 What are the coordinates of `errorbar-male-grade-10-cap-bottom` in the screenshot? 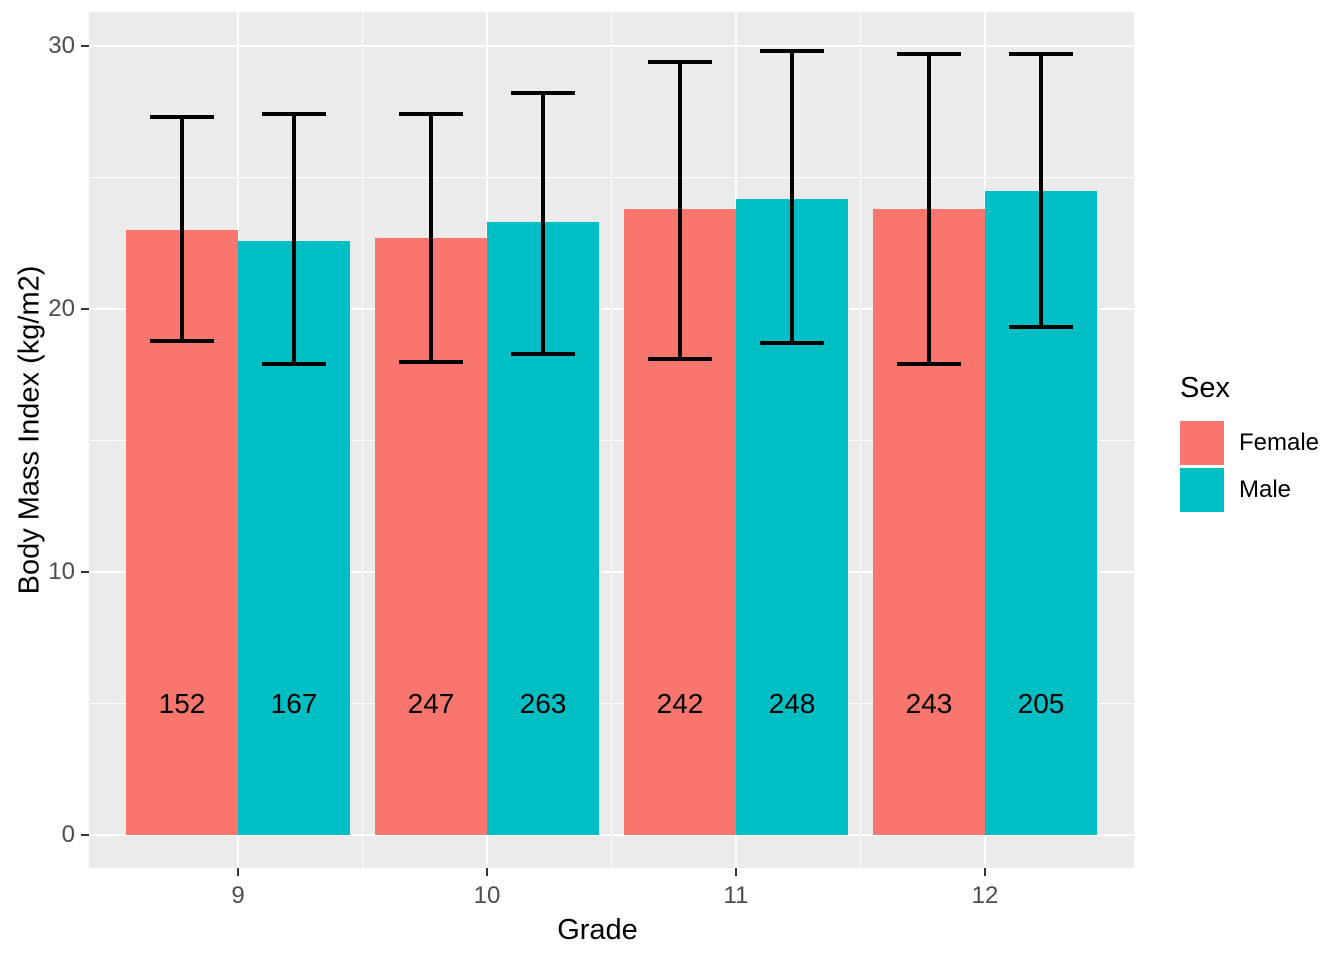 It's located at (543, 353).